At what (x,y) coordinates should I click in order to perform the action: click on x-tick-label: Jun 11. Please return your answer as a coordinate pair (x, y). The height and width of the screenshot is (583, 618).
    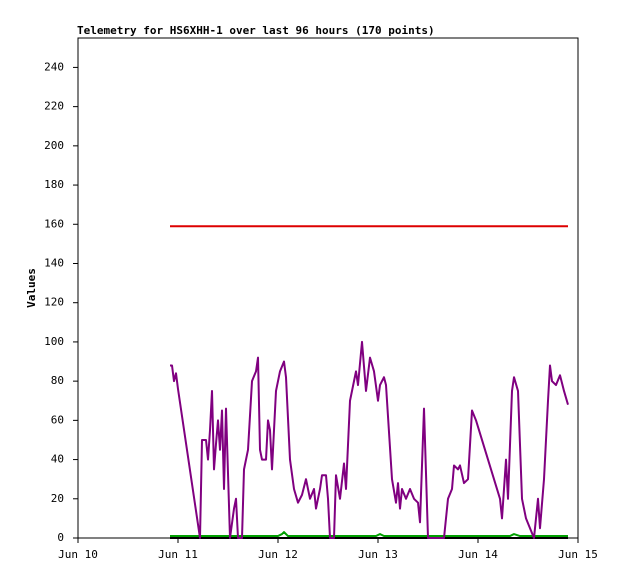
    Looking at the image, I should click on (178, 554).